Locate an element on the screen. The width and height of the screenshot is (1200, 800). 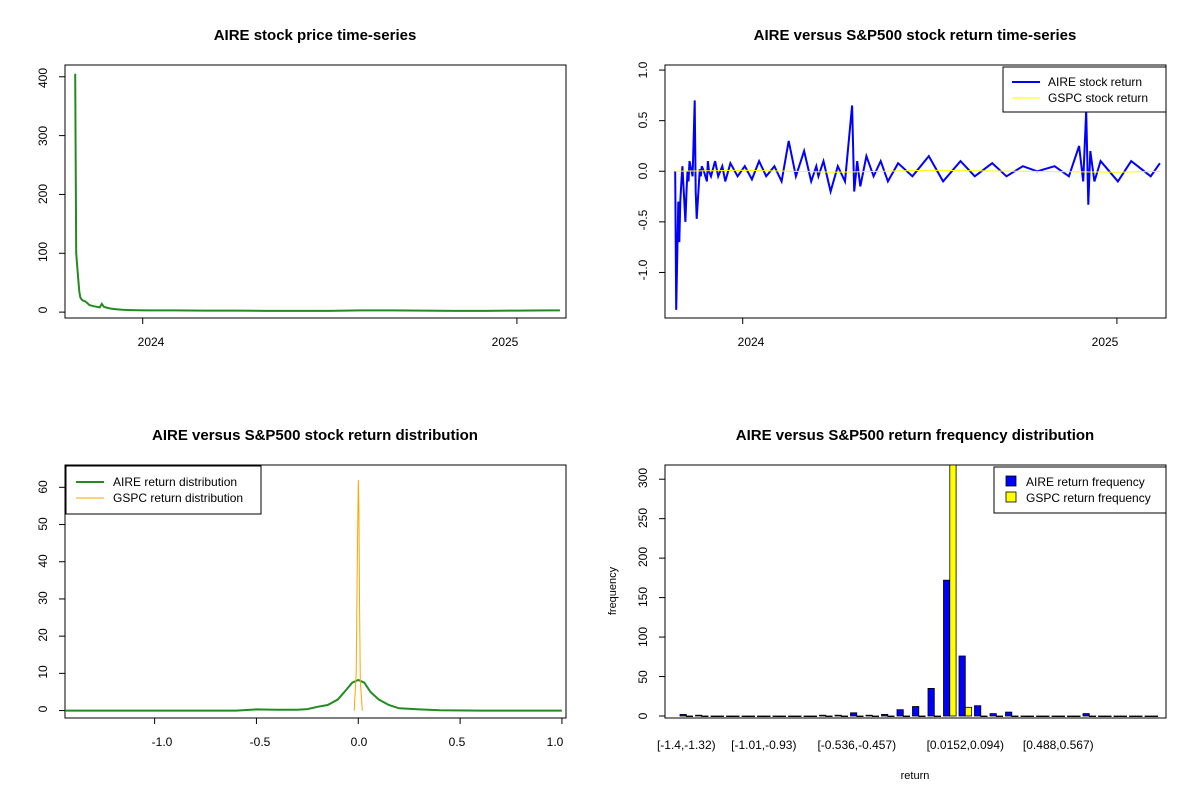
gspc-return-line is located at coordinates (917, 171).